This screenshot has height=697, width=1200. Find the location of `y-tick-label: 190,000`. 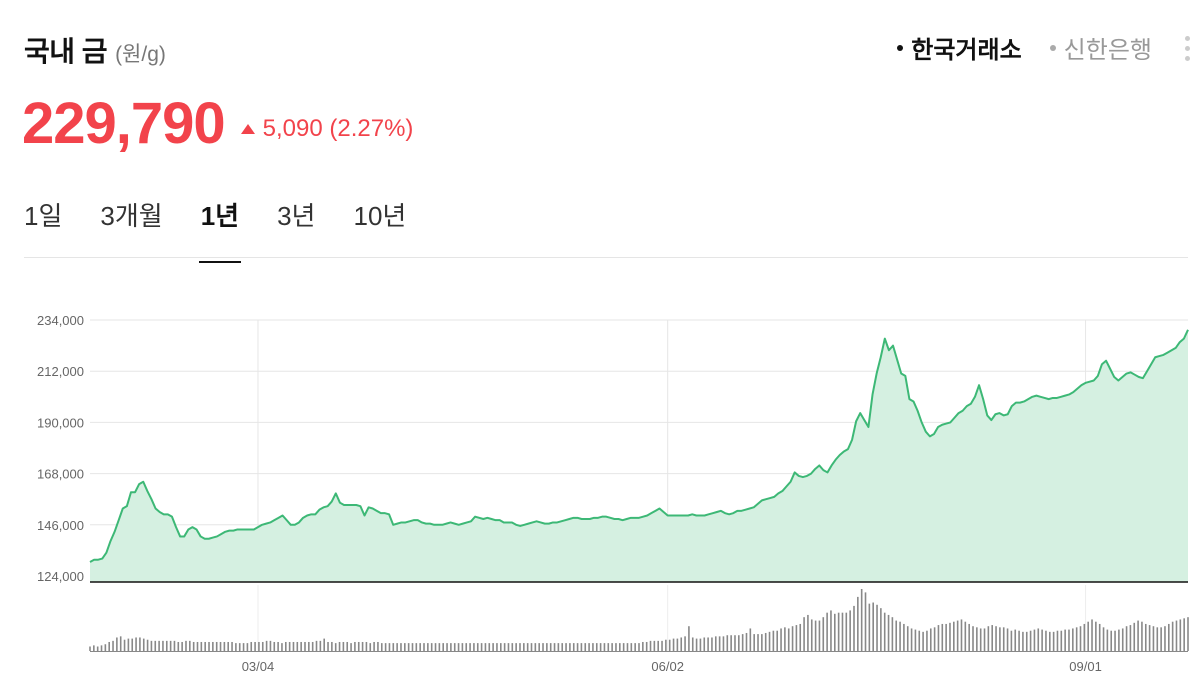

y-tick-label: 190,000 is located at coordinates (60, 422).